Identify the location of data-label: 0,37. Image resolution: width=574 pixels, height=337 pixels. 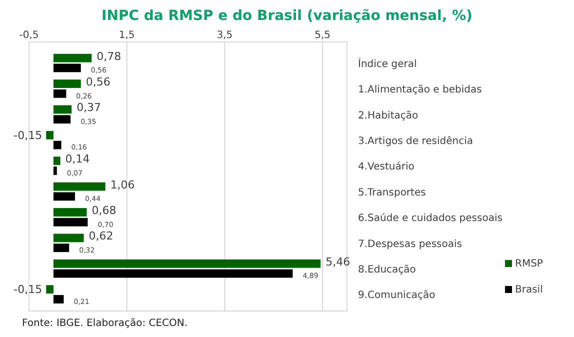
(89, 107).